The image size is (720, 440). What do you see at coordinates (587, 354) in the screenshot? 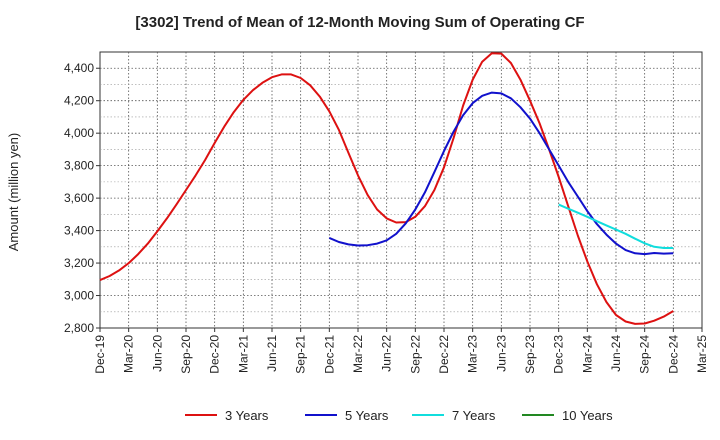
I see `x-tick-label: Mar-24` at bounding box center [587, 354].